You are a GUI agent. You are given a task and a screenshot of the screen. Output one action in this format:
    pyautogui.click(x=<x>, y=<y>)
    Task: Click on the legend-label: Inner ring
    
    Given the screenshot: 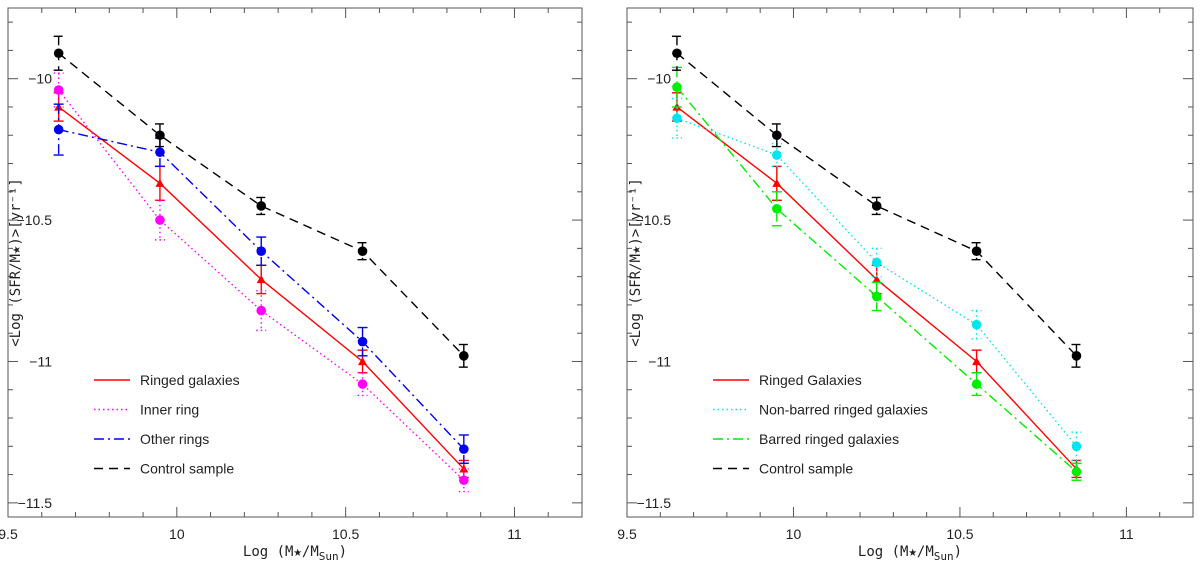 What is the action you would take?
    pyautogui.click(x=169, y=410)
    